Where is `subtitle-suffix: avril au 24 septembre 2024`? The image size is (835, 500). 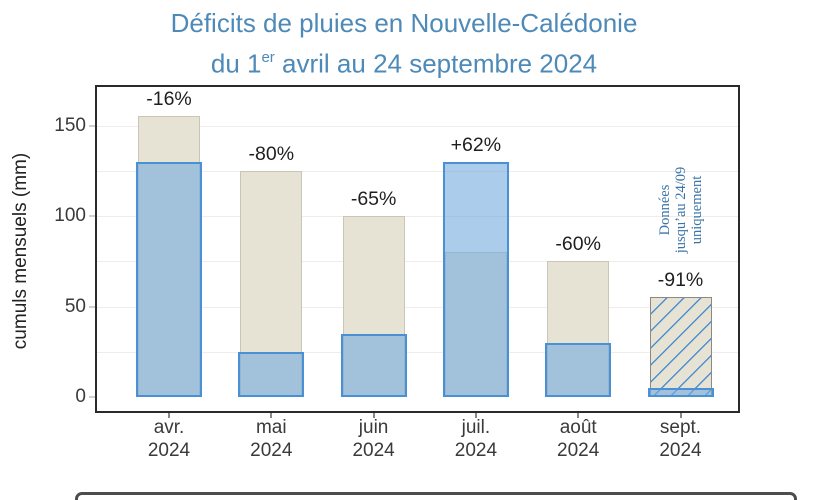
subtitle-suffix: avril au 24 septembre 2024 is located at coordinates (436, 63).